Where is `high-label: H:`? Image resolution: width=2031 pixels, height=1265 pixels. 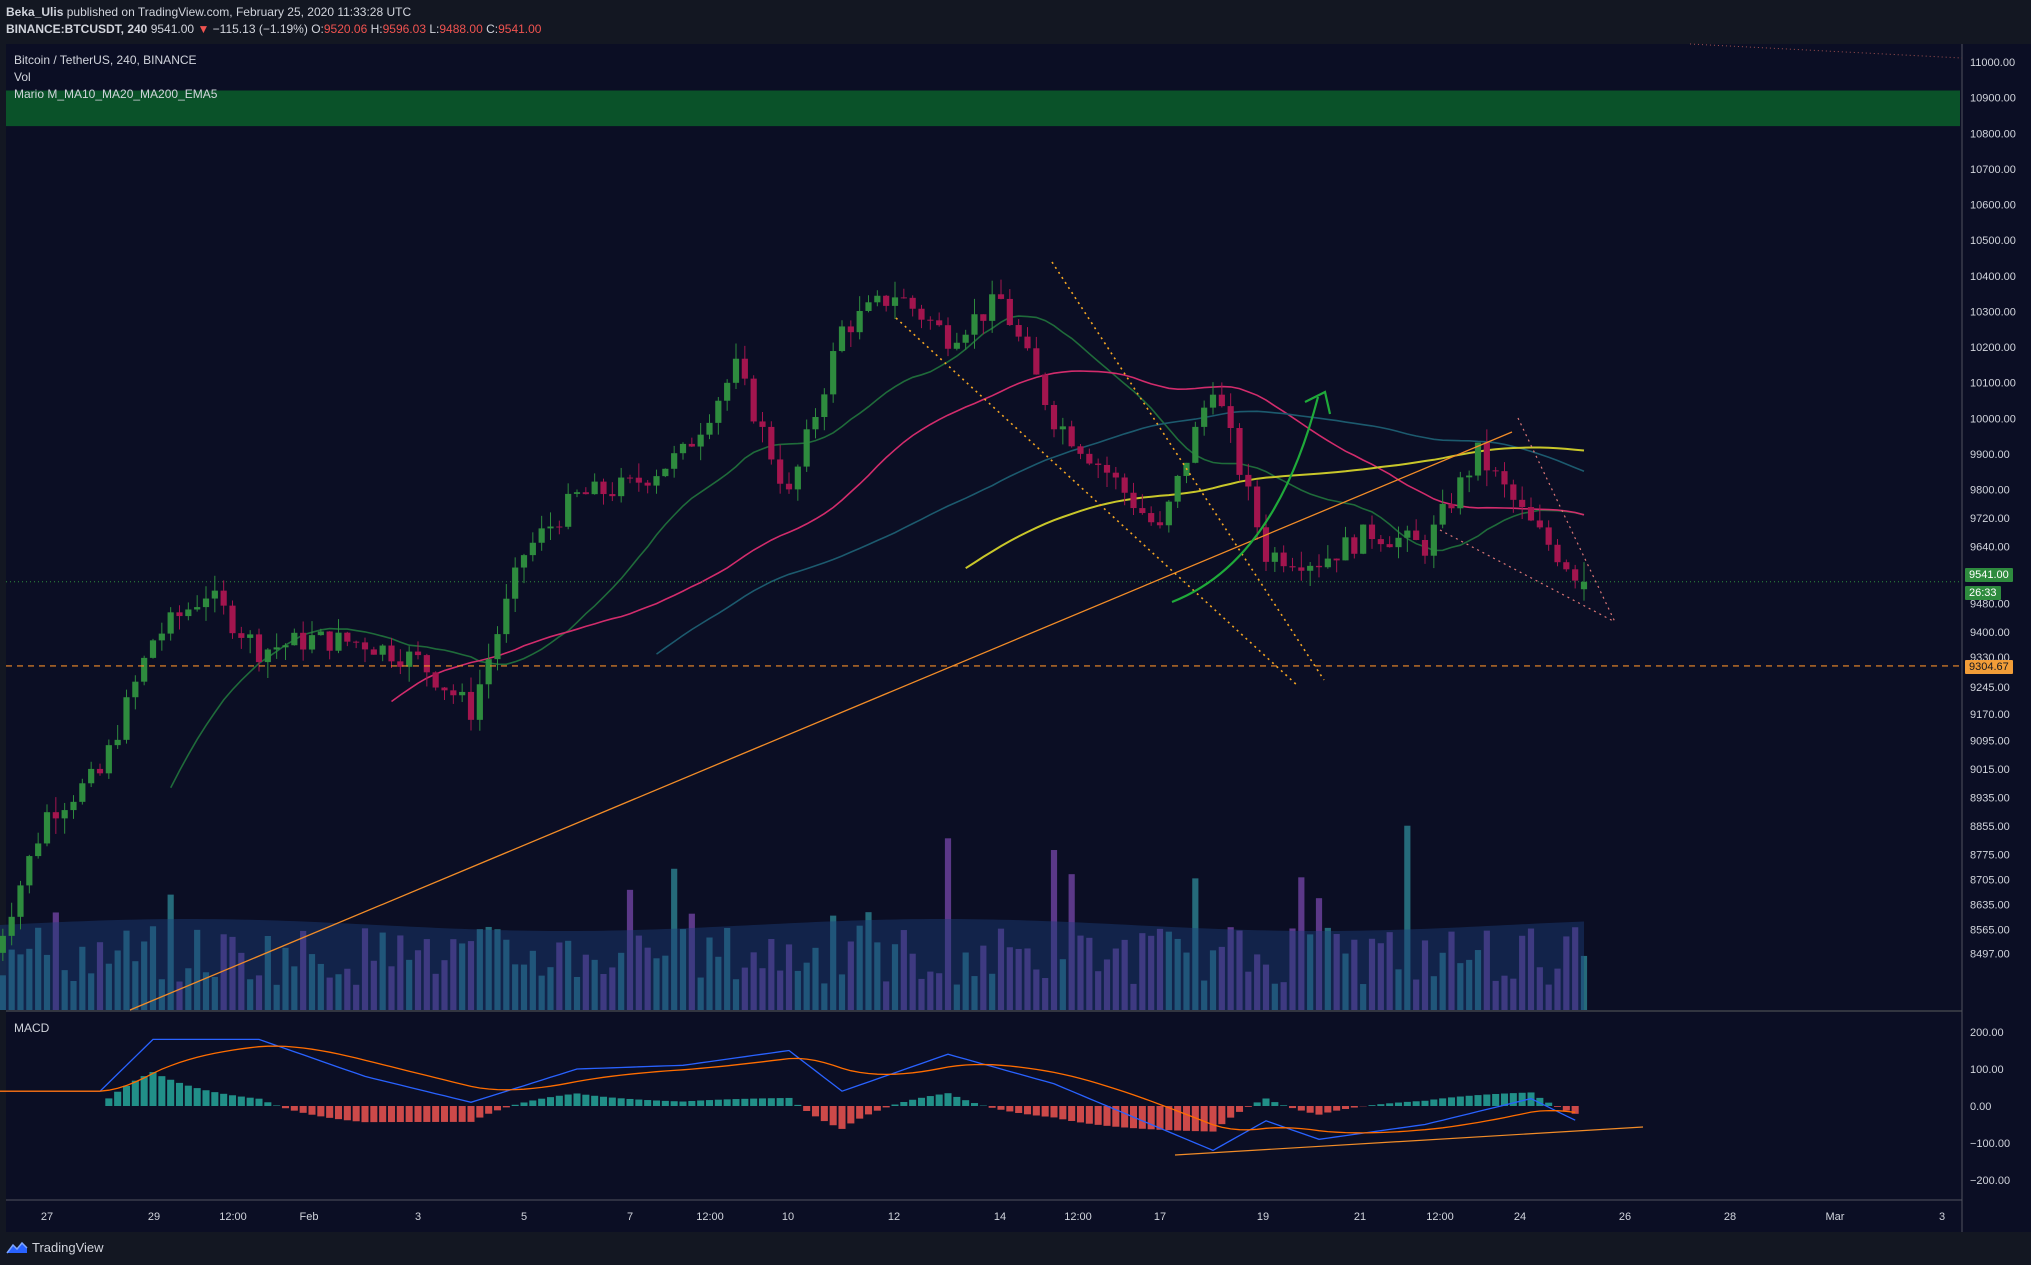 high-label: H: is located at coordinates (376, 29).